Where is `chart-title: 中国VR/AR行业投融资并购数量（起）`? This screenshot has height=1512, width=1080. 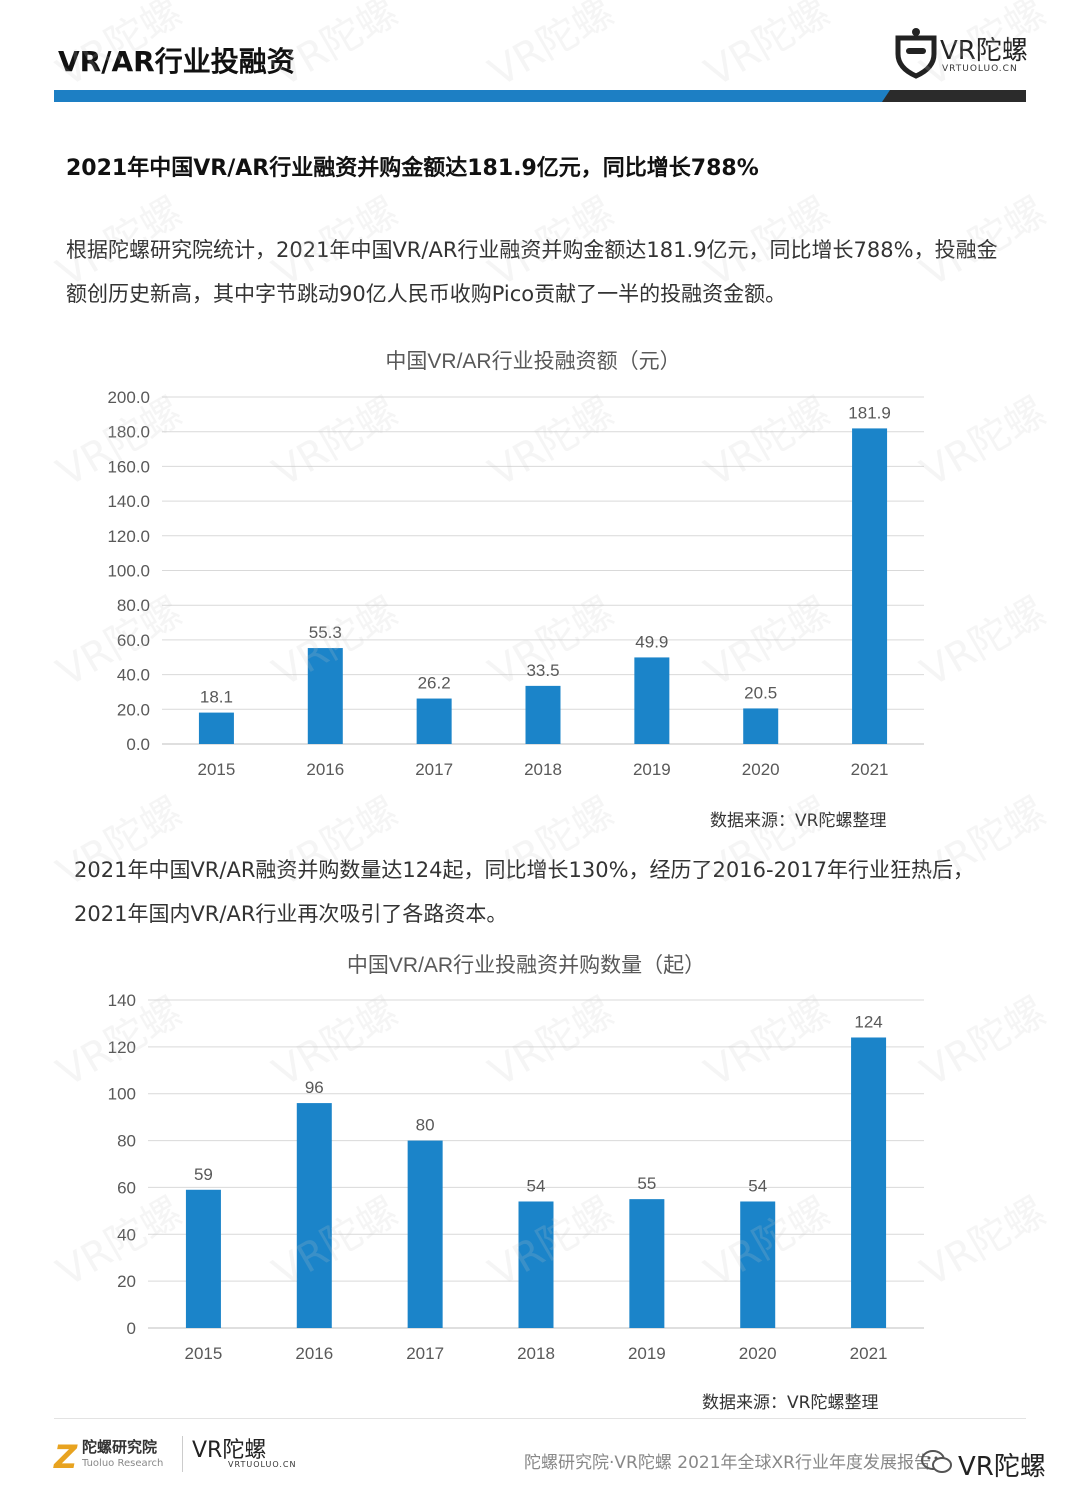 chart-title: 中国VR/AR行业投融资并购数量（起） is located at coordinates (526, 965).